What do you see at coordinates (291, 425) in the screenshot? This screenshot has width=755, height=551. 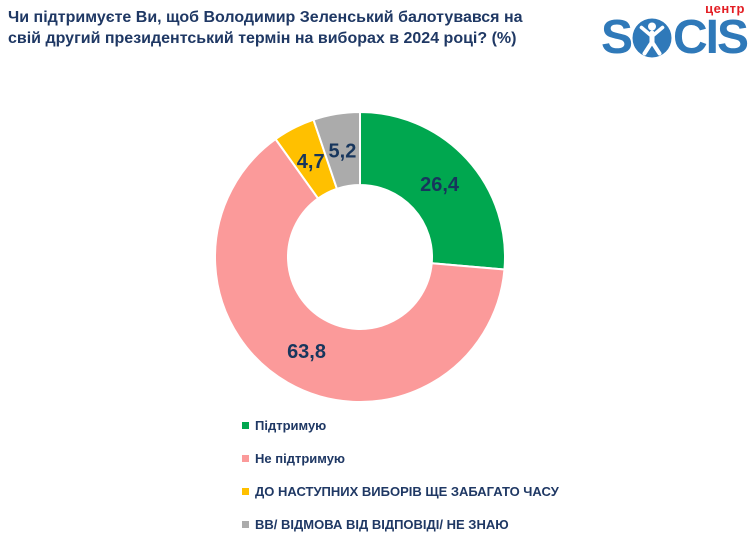 I see `legend-label: Підтримую` at bounding box center [291, 425].